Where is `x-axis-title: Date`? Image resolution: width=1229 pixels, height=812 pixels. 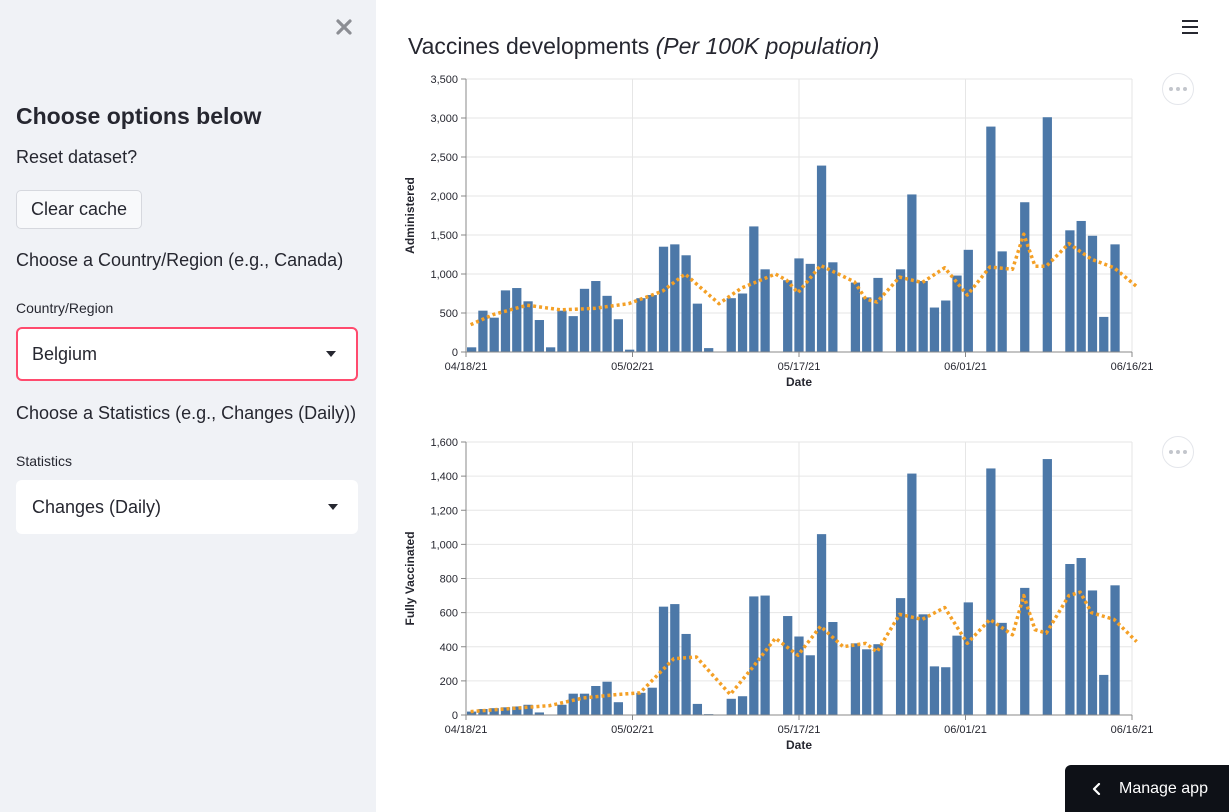 x-axis-title: Date is located at coordinates (799, 382).